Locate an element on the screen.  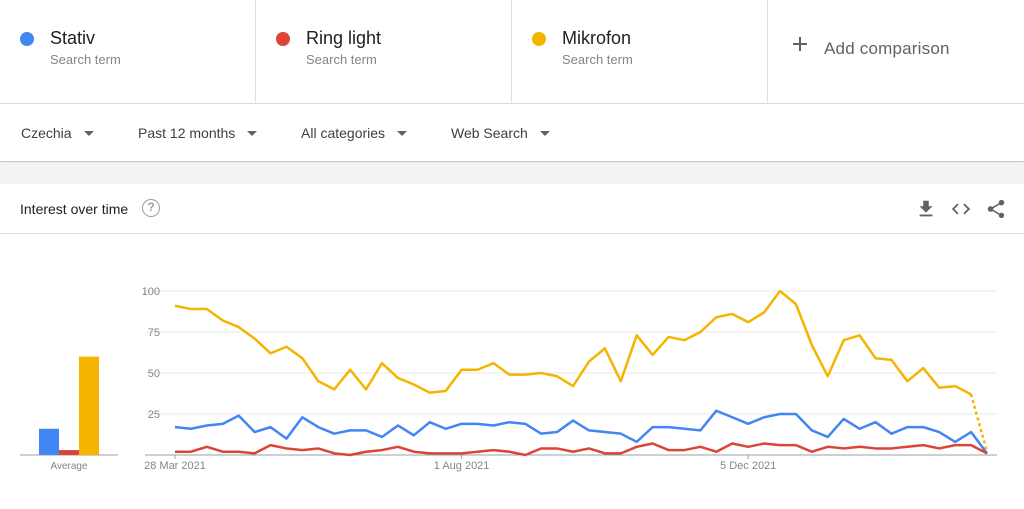
region-dropdown: Czechia is located at coordinates (57, 133).